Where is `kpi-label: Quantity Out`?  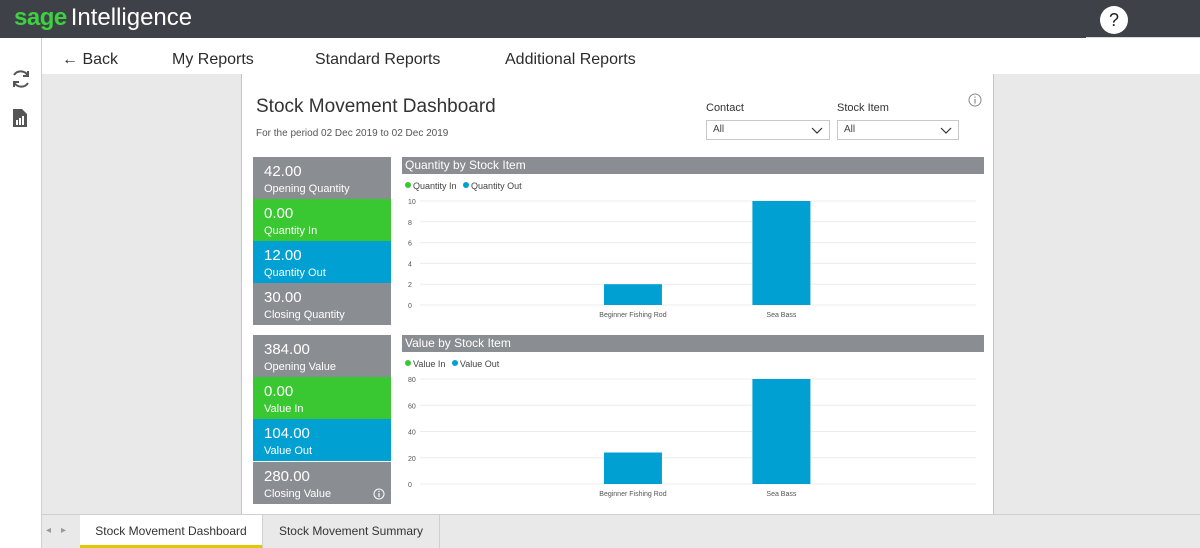
kpi-label: Quantity Out is located at coordinates (295, 273).